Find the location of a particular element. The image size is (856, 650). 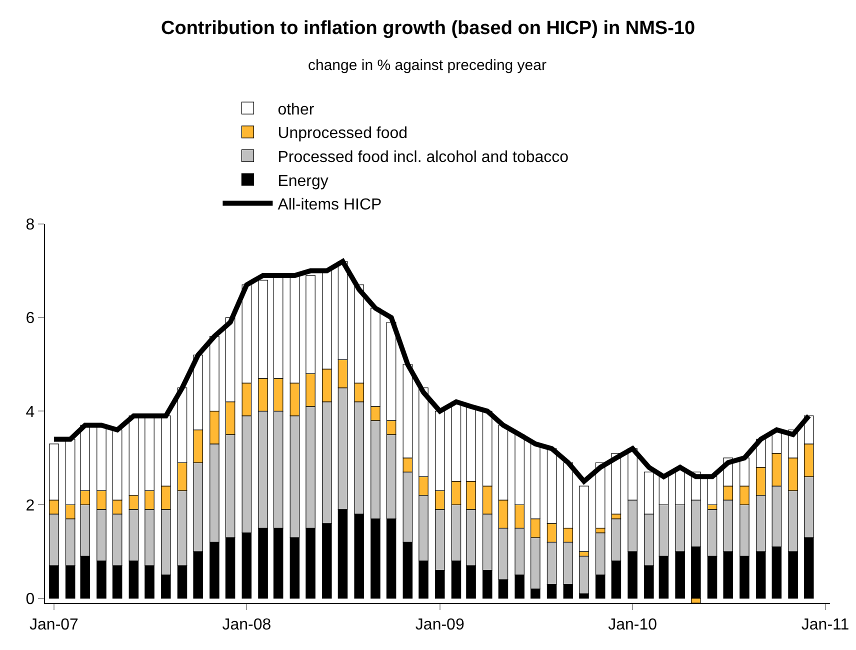

chart-title: Contribution to inflation growth (based on HICP) in NMS-10 is located at coordinates (428, 28).